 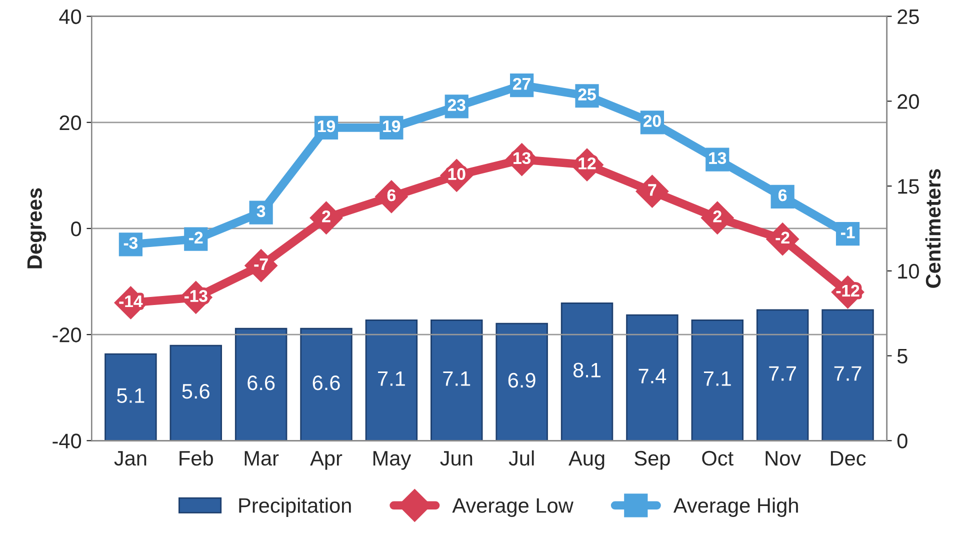 What do you see at coordinates (295, 507) in the screenshot?
I see `legend-label: Precipitation` at bounding box center [295, 507].